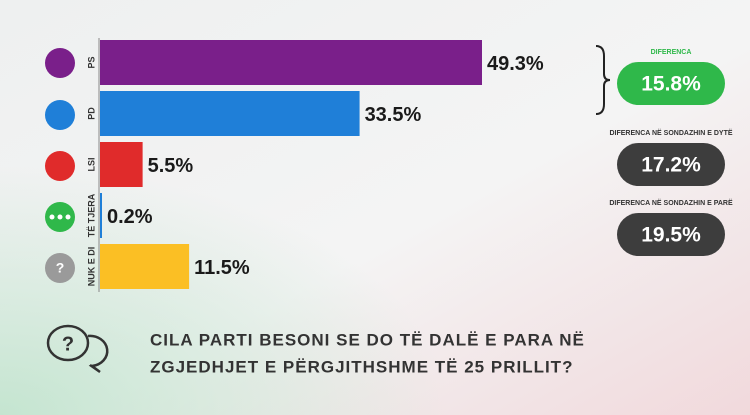  Describe the element at coordinates (671, 203) in the screenshot. I see `annotation-label: DIFERENCA NË SONDAZHIN E PARË` at that location.